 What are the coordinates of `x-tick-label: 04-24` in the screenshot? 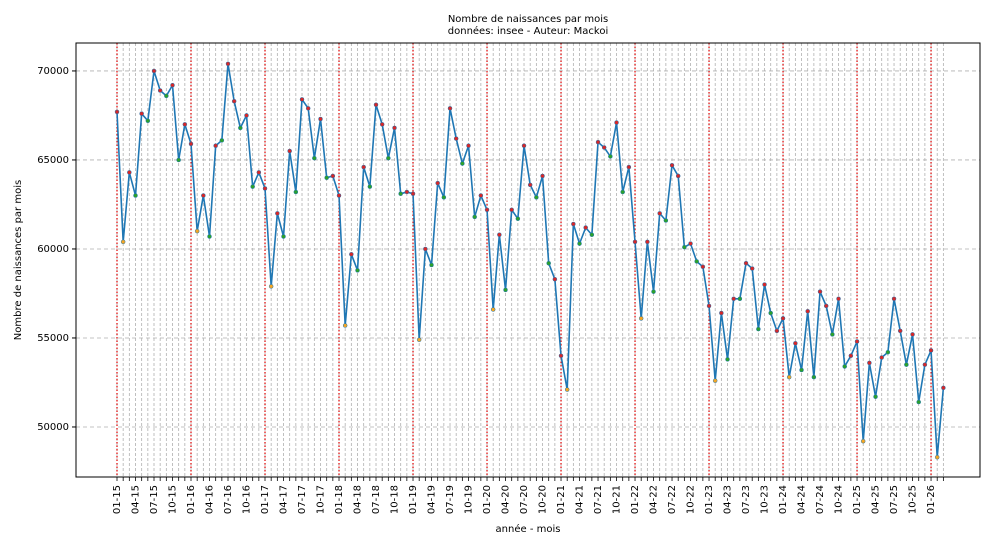 It's located at (802, 499).